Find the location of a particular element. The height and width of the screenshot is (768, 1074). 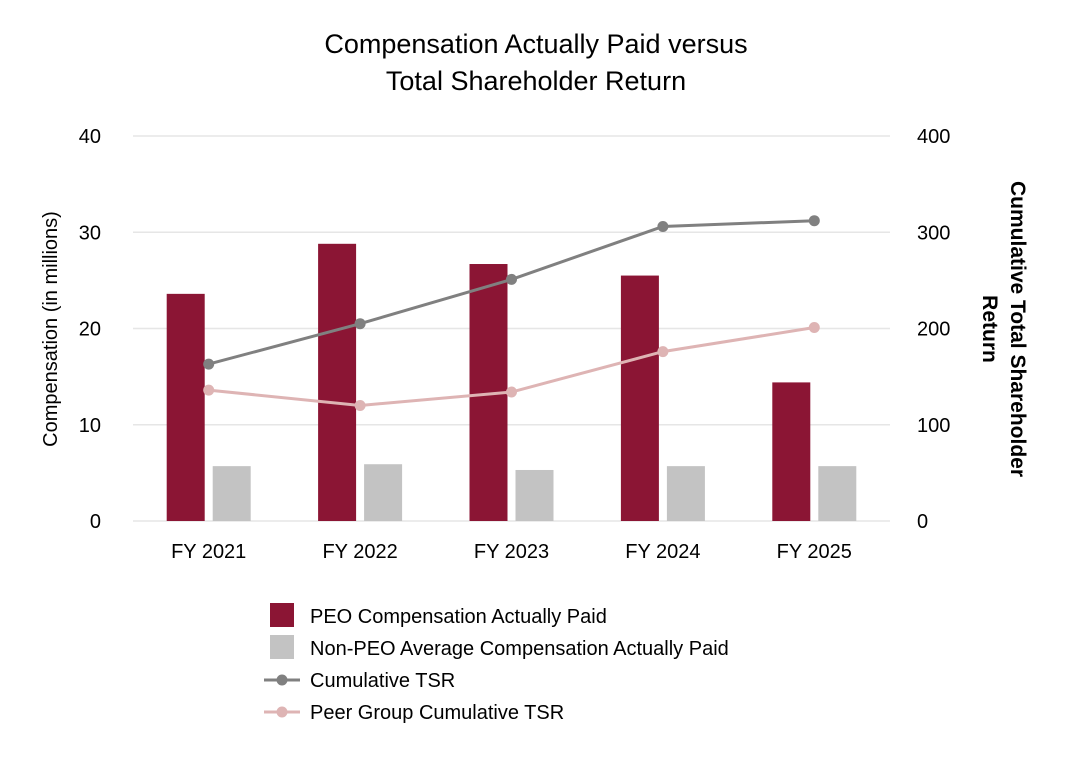

legend-label: Peer Group Cumulative TSR is located at coordinates (437, 713).